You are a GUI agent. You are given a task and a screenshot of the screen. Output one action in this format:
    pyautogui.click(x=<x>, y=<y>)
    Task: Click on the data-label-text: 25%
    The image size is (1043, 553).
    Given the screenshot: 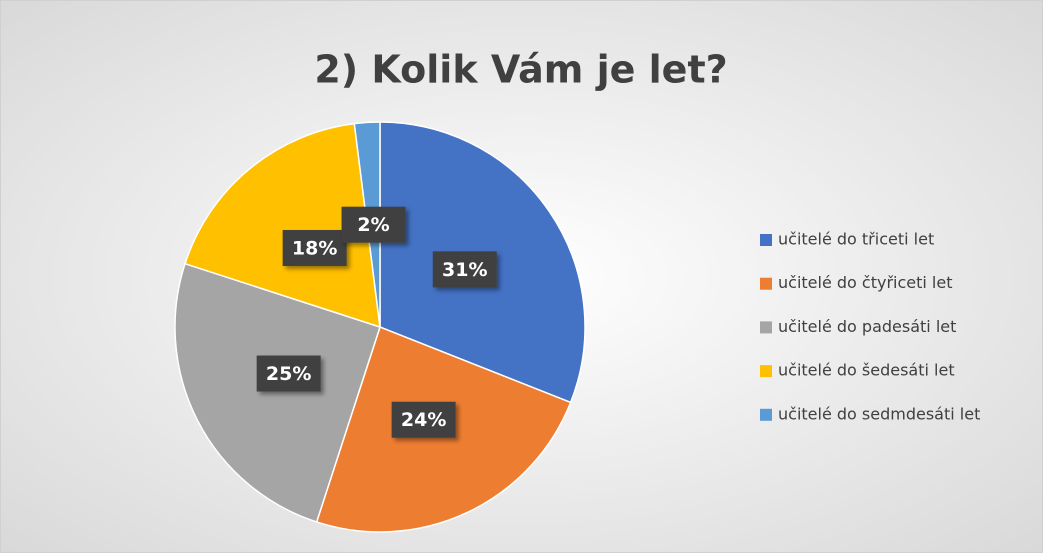 What is the action you would take?
    pyautogui.click(x=288, y=374)
    